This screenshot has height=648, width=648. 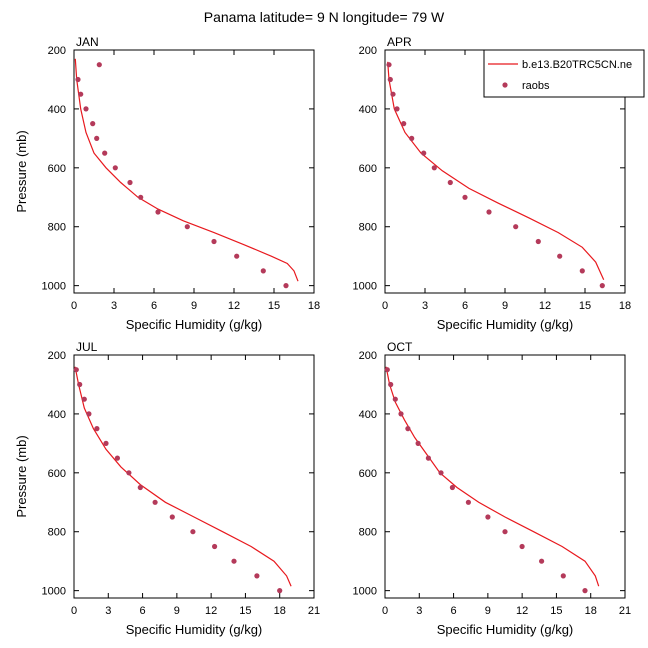 What do you see at coordinates (400, 347) in the screenshot?
I see `panel-title: OCT` at bounding box center [400, 347].